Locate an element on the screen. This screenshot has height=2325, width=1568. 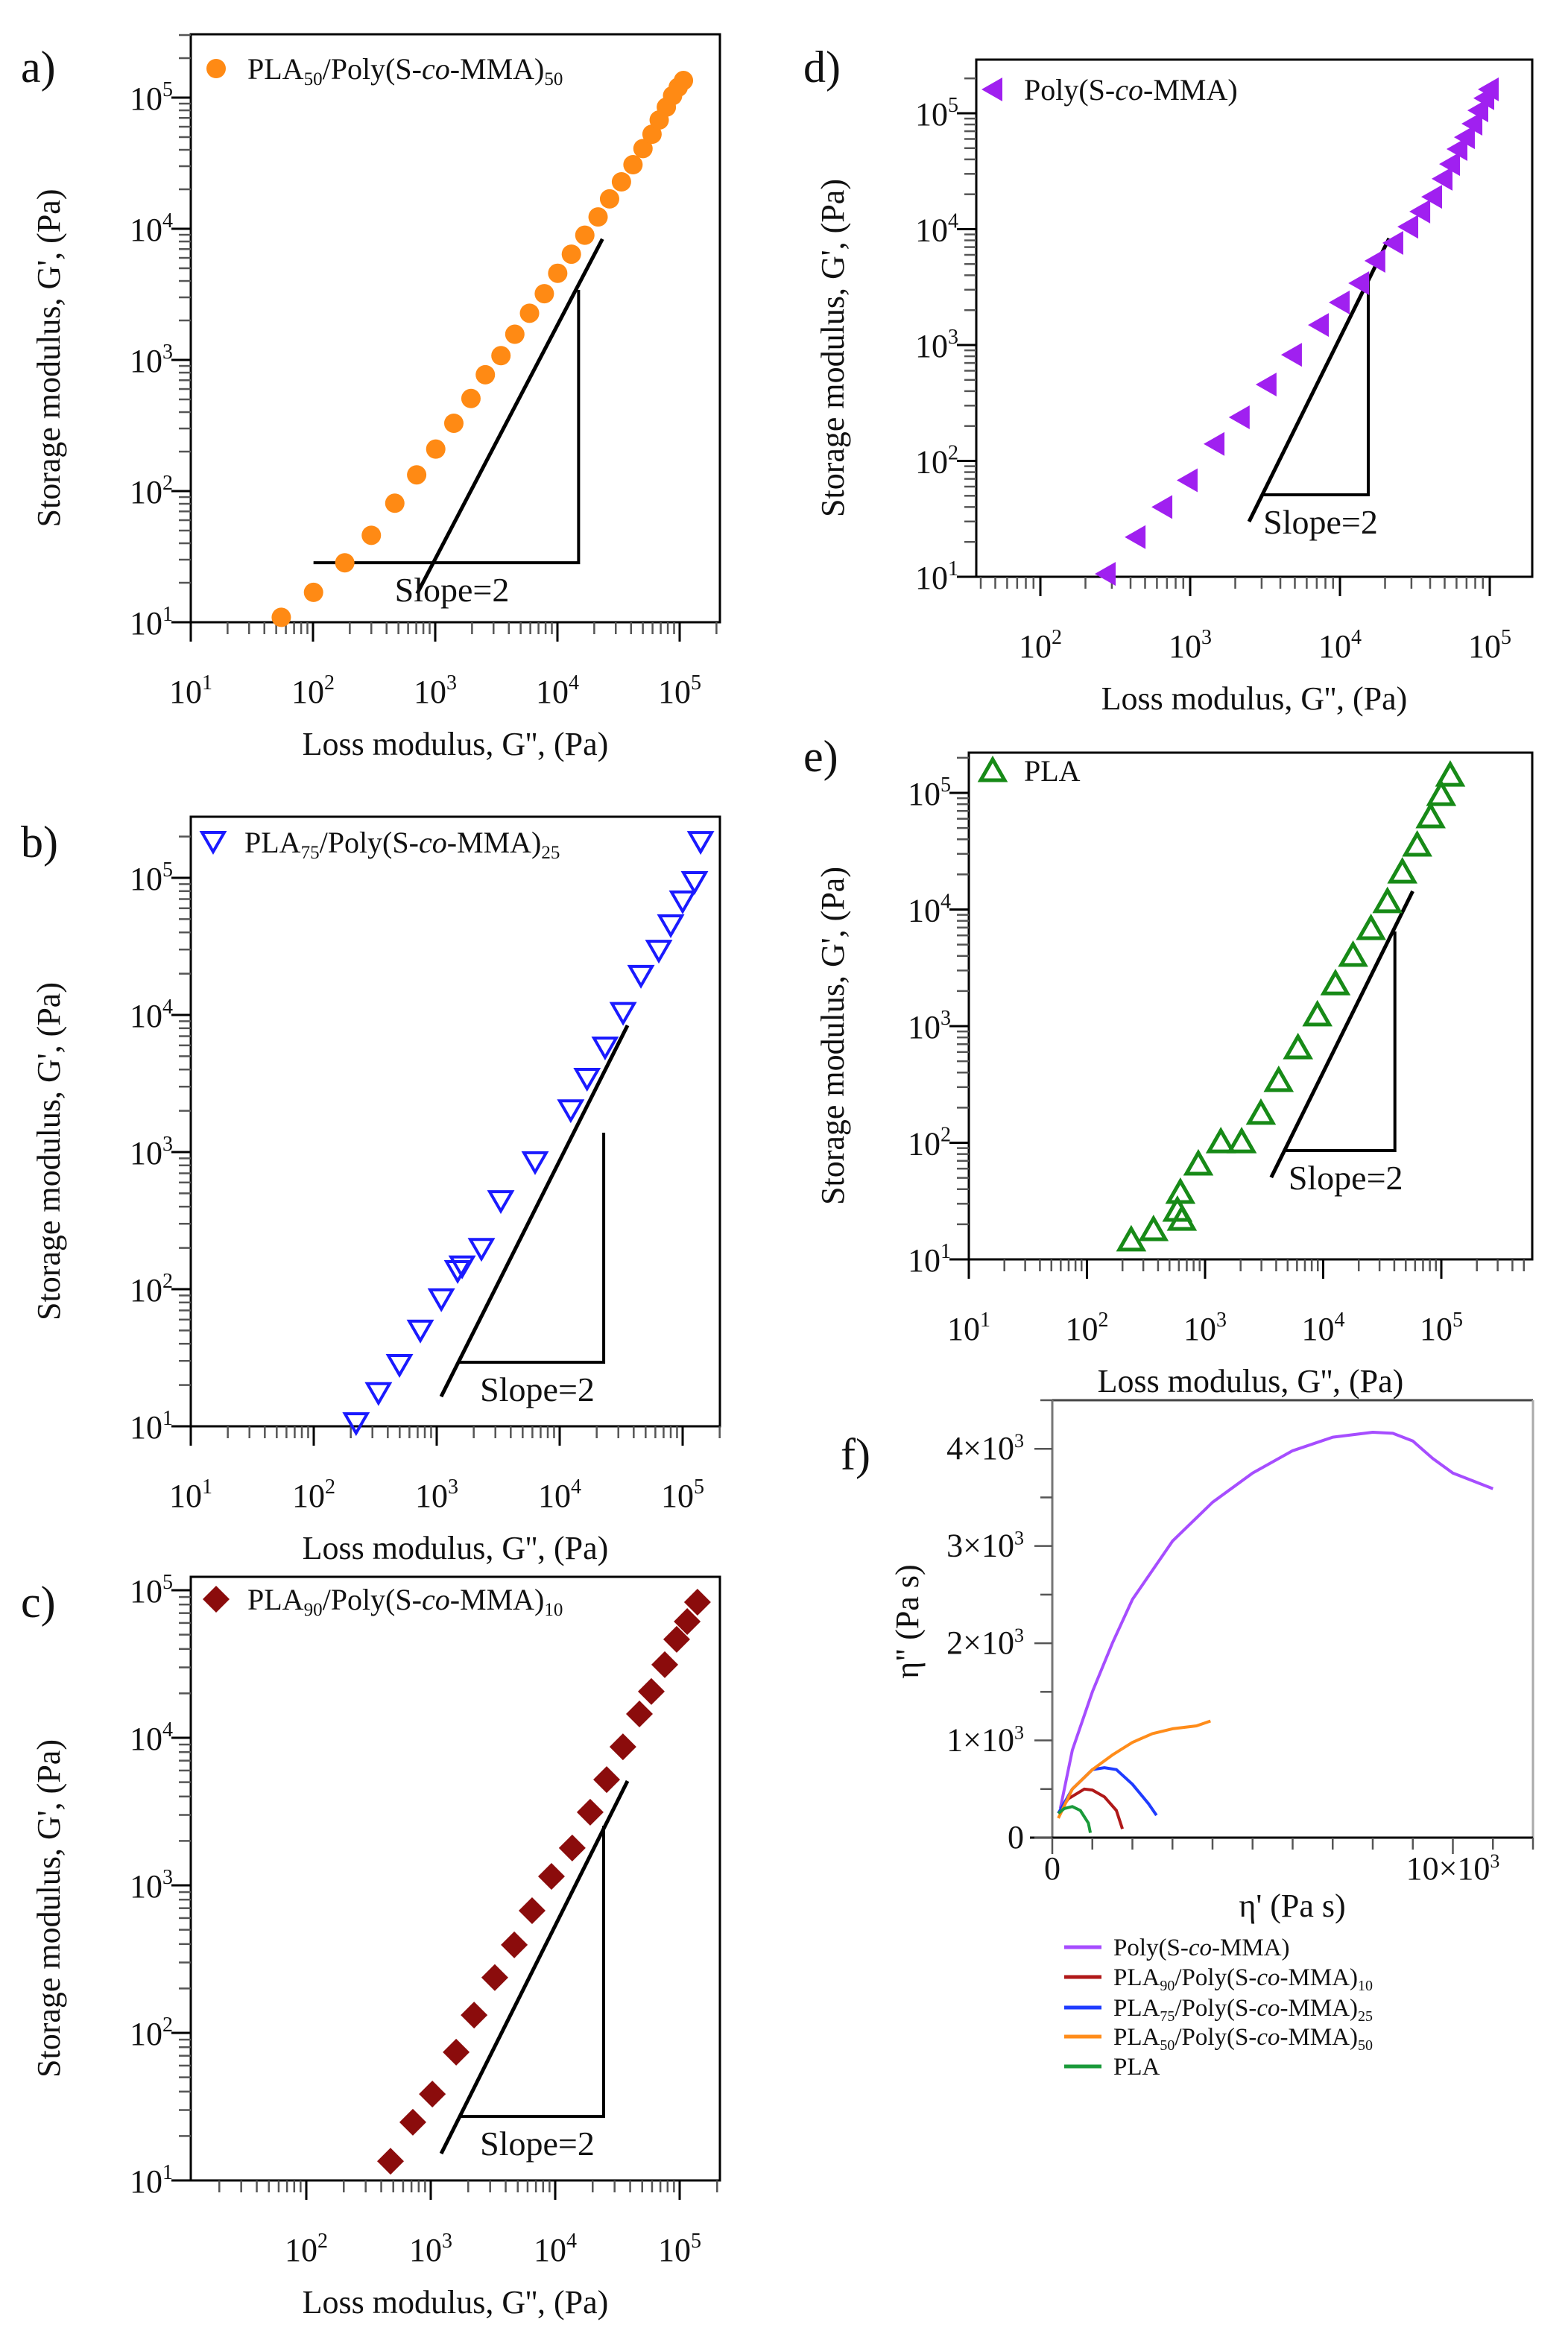
x-tick-label: 0 is located at coordinates (1052, 1868).